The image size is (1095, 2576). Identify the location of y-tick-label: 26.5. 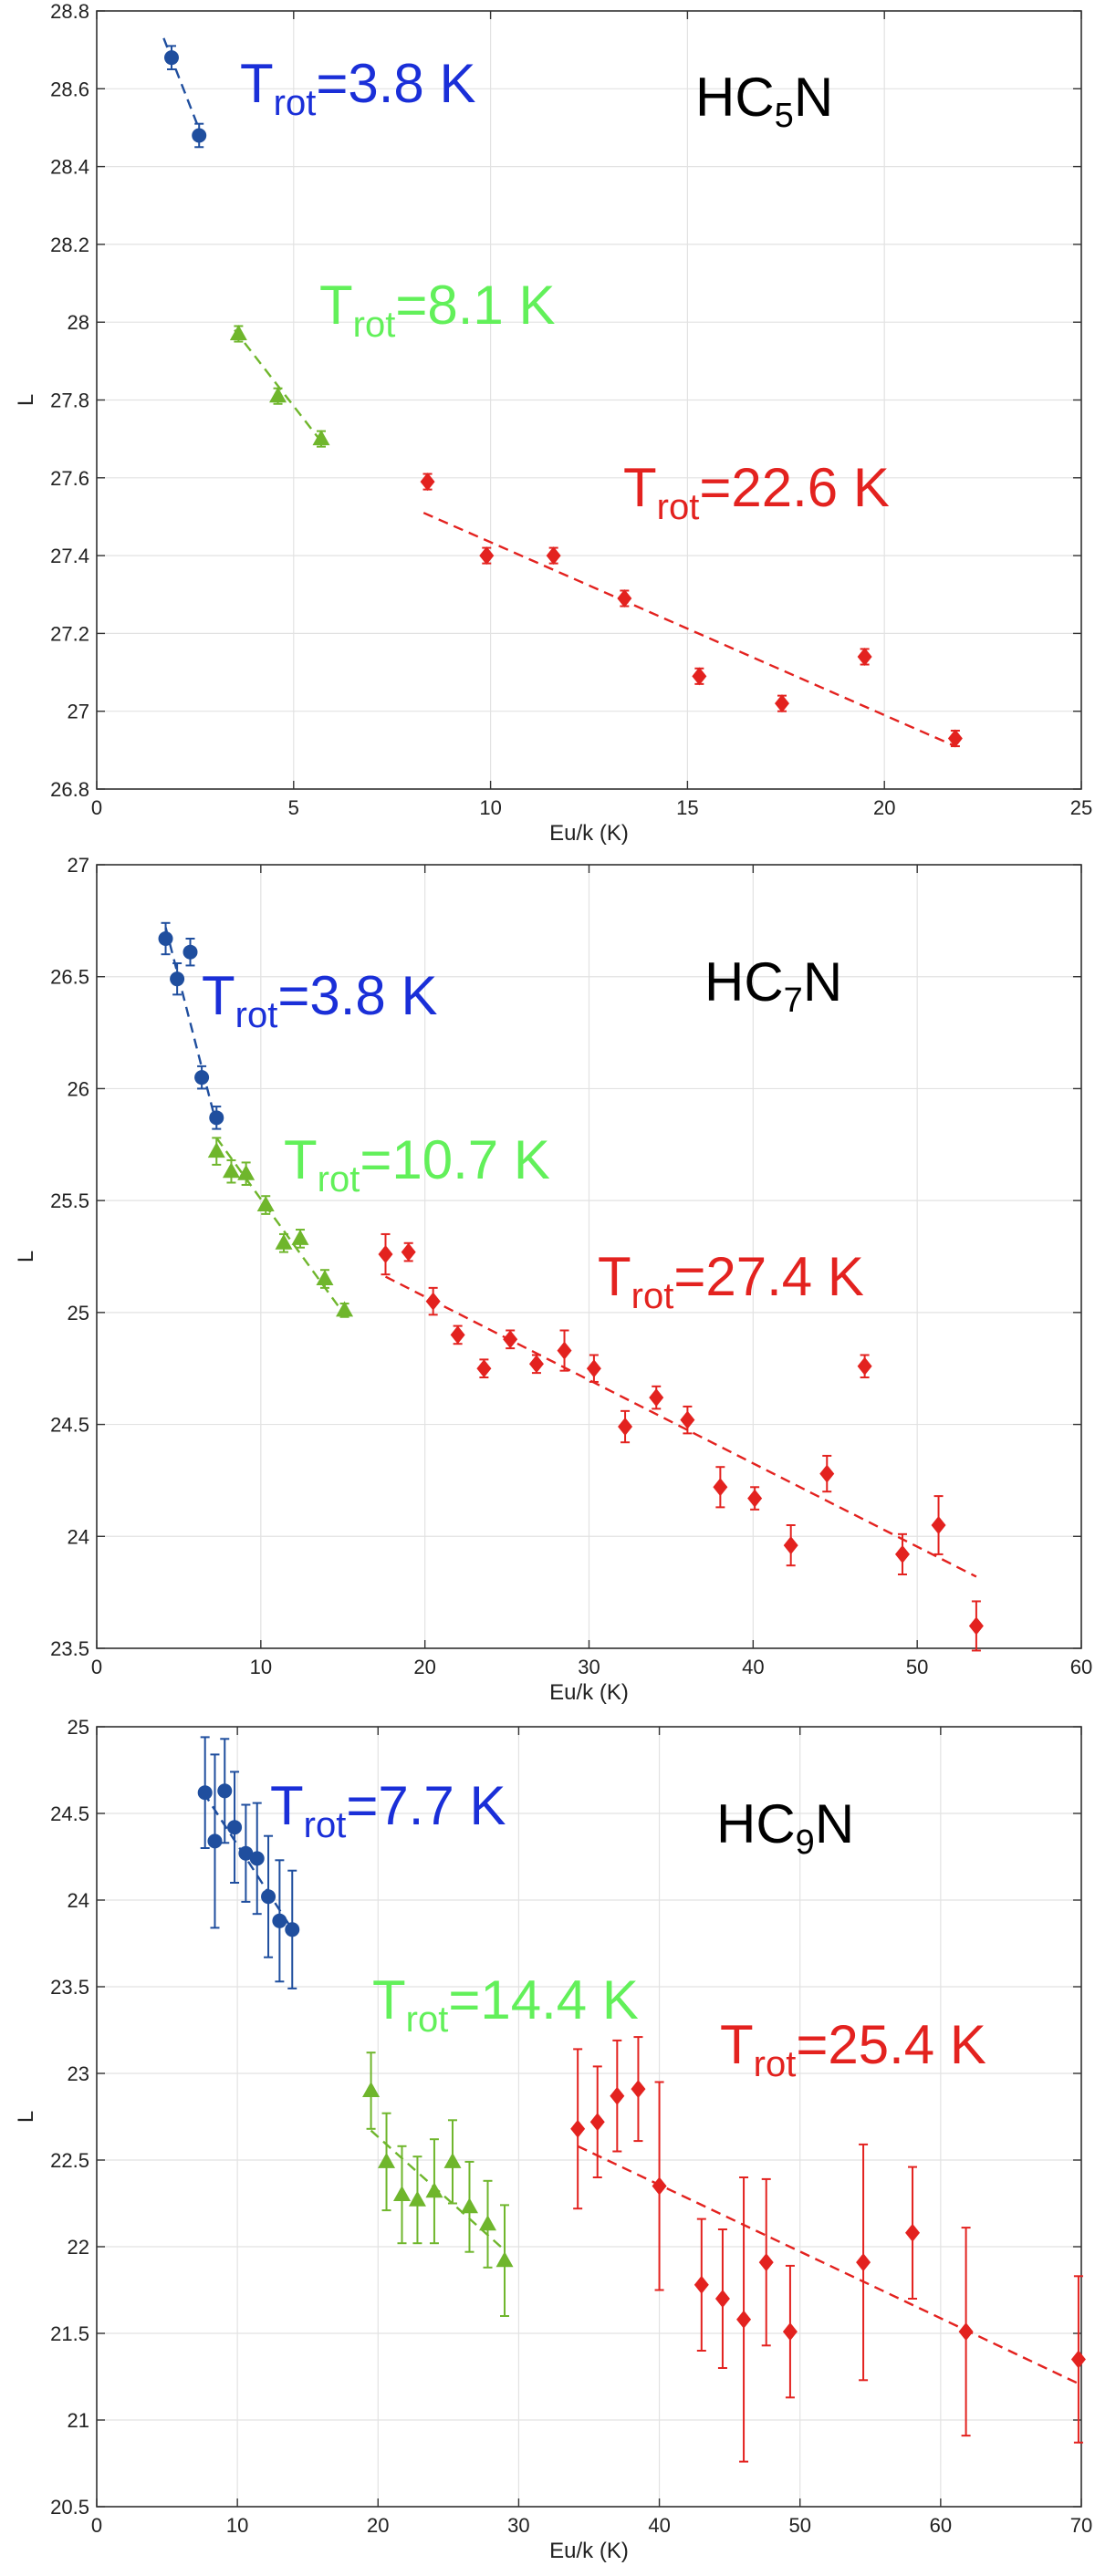
(69, 977).